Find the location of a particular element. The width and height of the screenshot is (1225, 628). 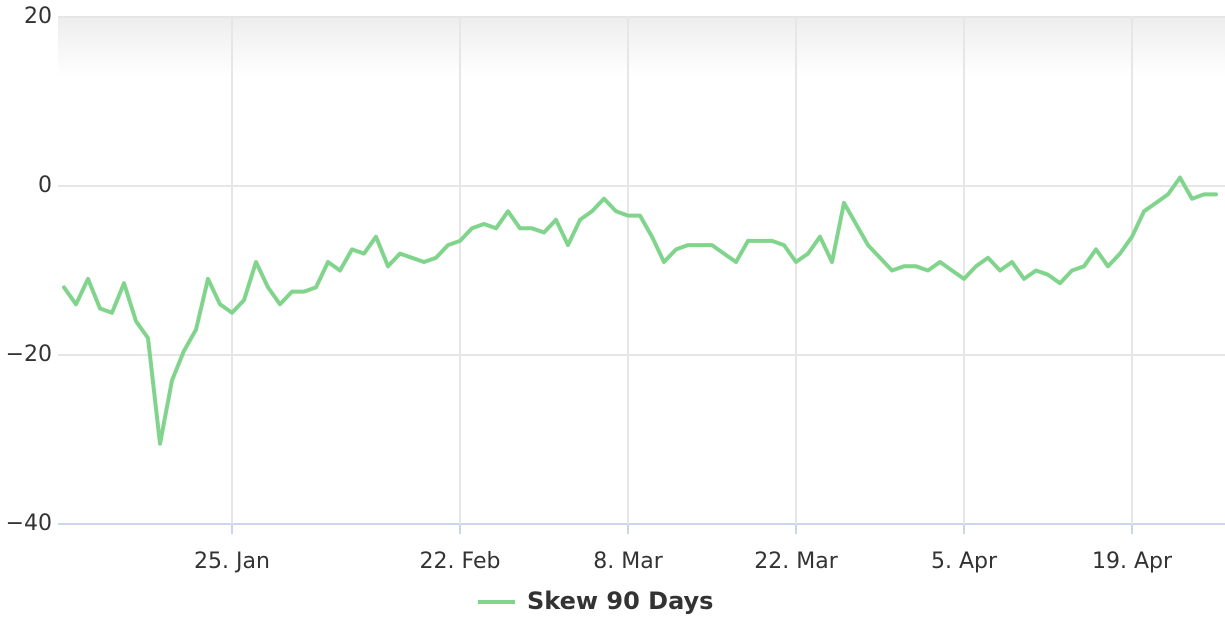

x-tick-label: 25. Jan is located at coordinates (232, 561).